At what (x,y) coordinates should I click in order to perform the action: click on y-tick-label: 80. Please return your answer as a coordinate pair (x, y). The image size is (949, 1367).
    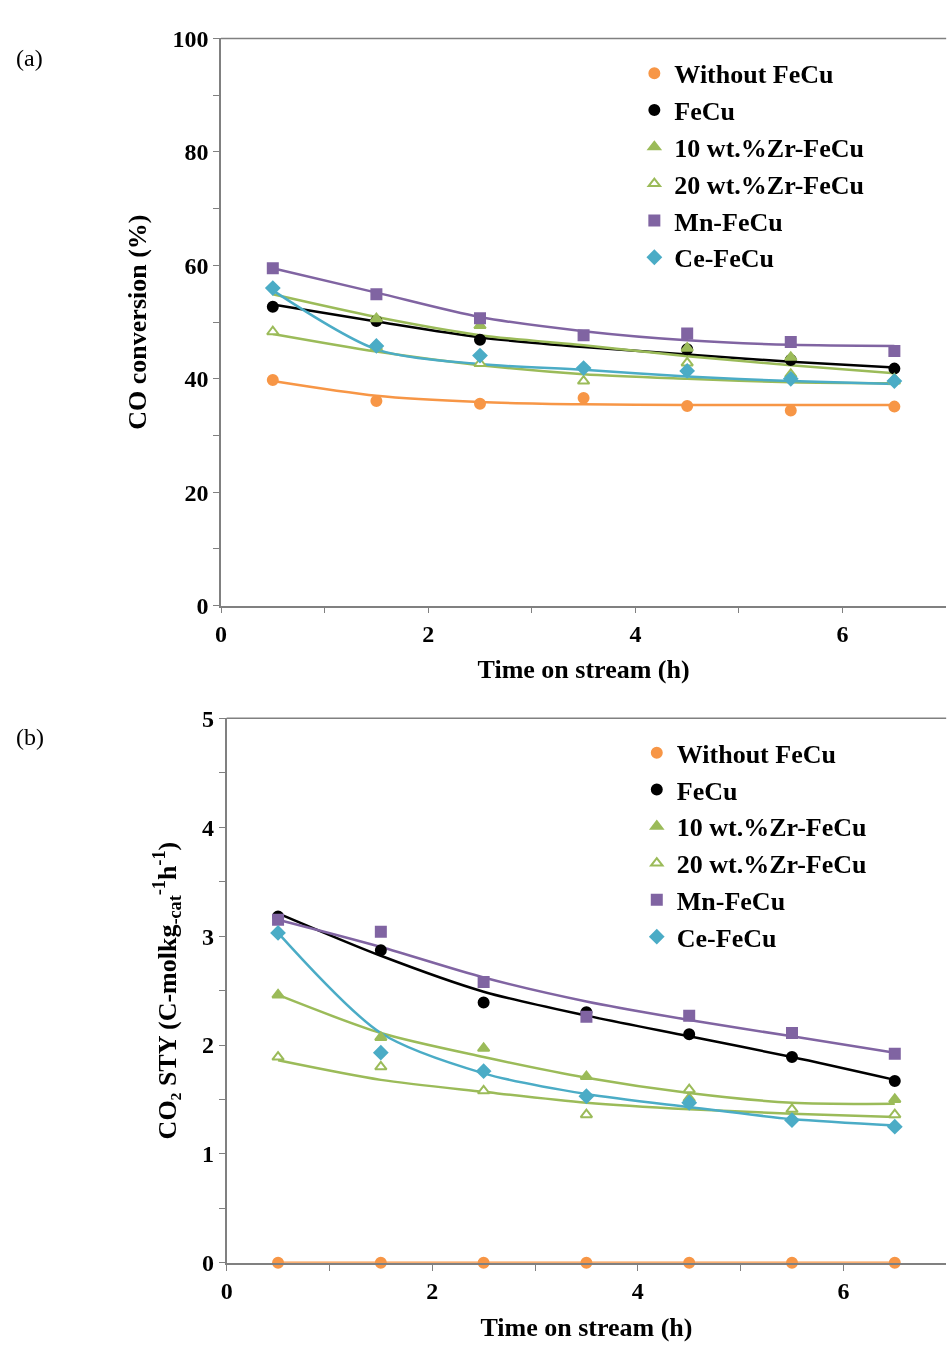
    Looking at the image, I should click on (196, 152).